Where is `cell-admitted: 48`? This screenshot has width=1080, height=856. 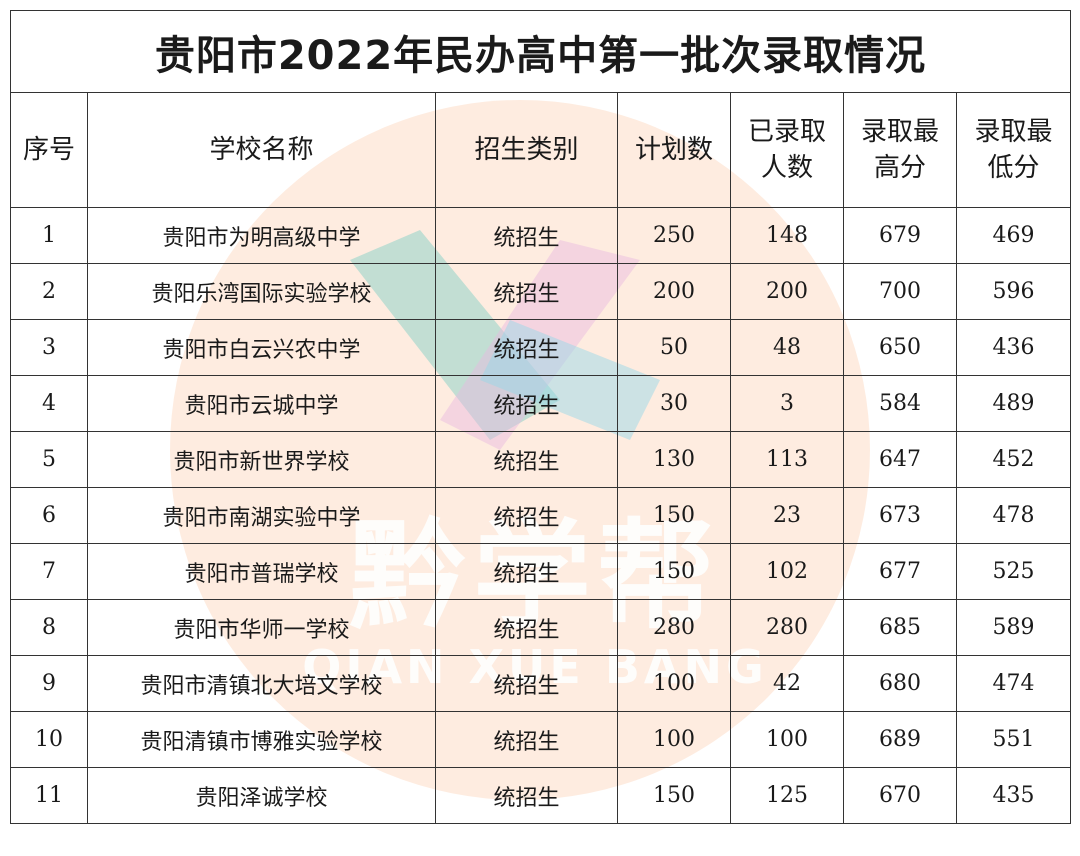 cell-admitted: 48 is located at coordinates (787, 348).